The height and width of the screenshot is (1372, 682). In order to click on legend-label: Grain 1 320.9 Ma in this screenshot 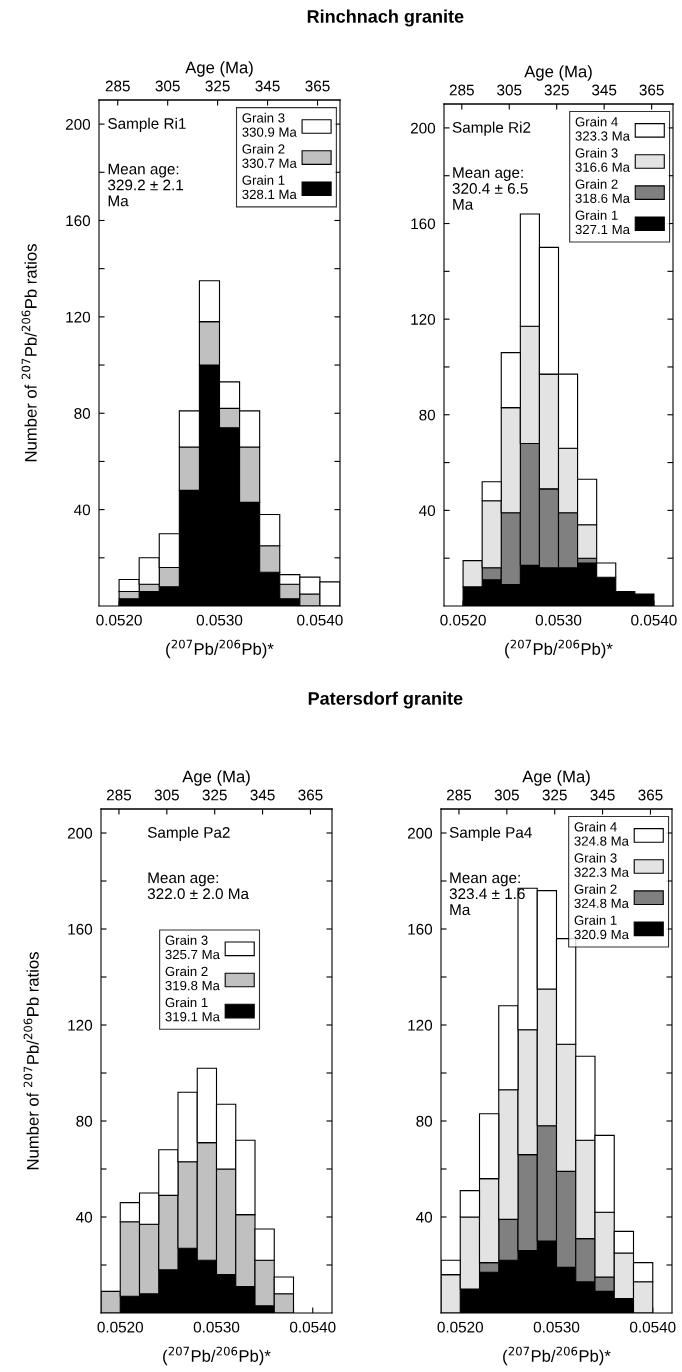, I will do `click(601, 927)`.